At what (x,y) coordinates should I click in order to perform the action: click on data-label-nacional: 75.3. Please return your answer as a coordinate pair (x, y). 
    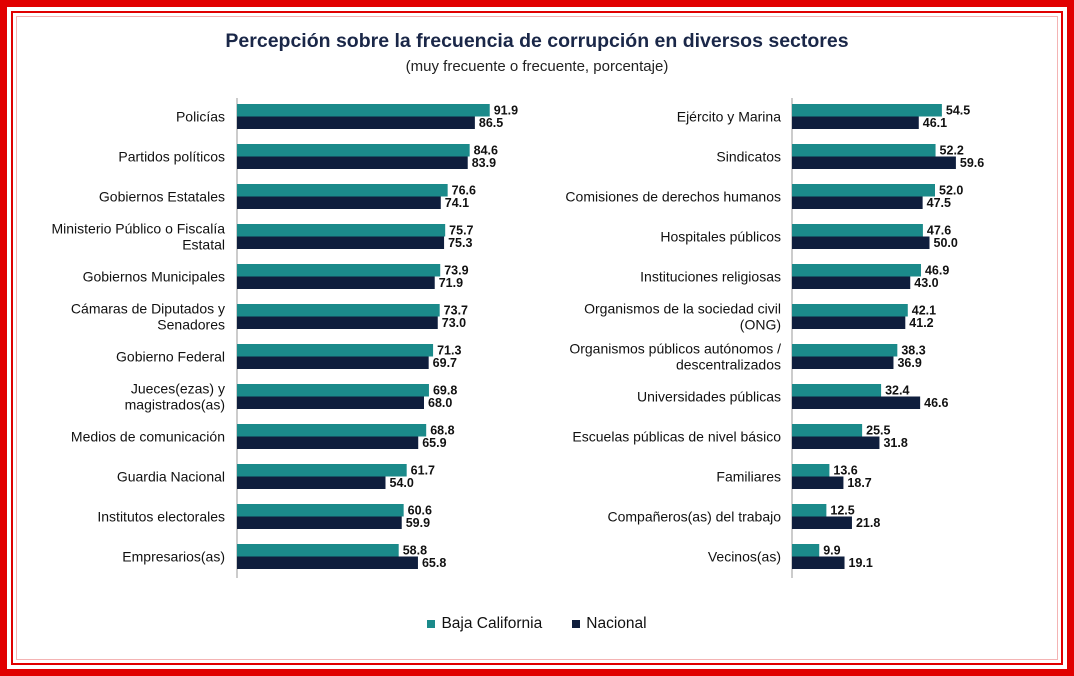
    Looking at the image, I should click on (460, 243).